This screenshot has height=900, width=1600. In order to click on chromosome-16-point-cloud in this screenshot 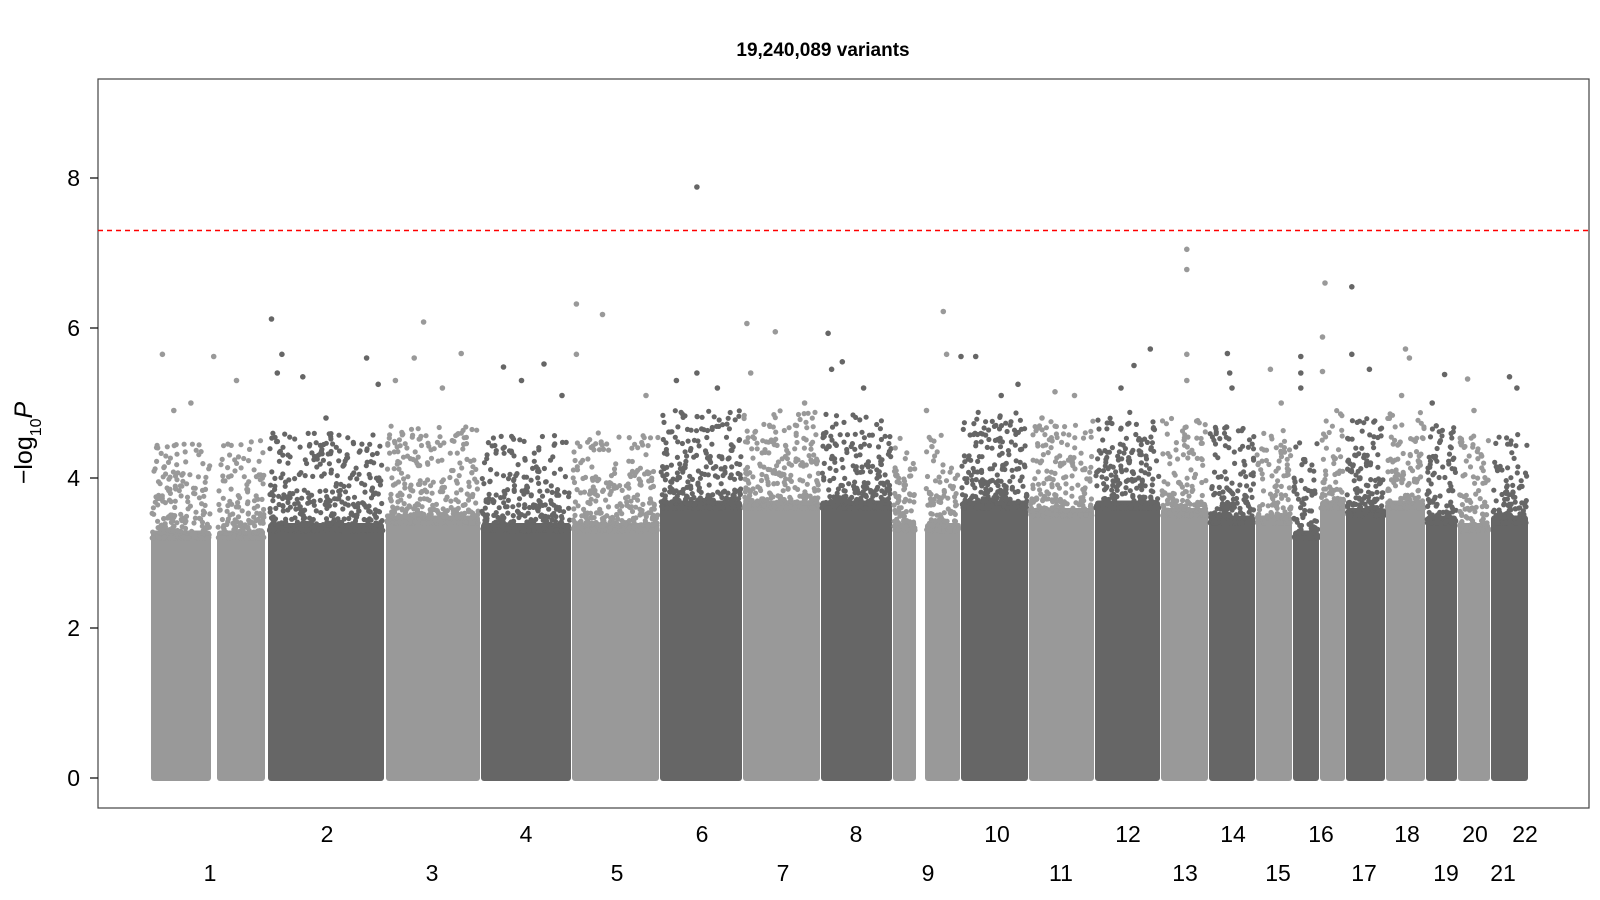, I will do `click(1306, 655)`.